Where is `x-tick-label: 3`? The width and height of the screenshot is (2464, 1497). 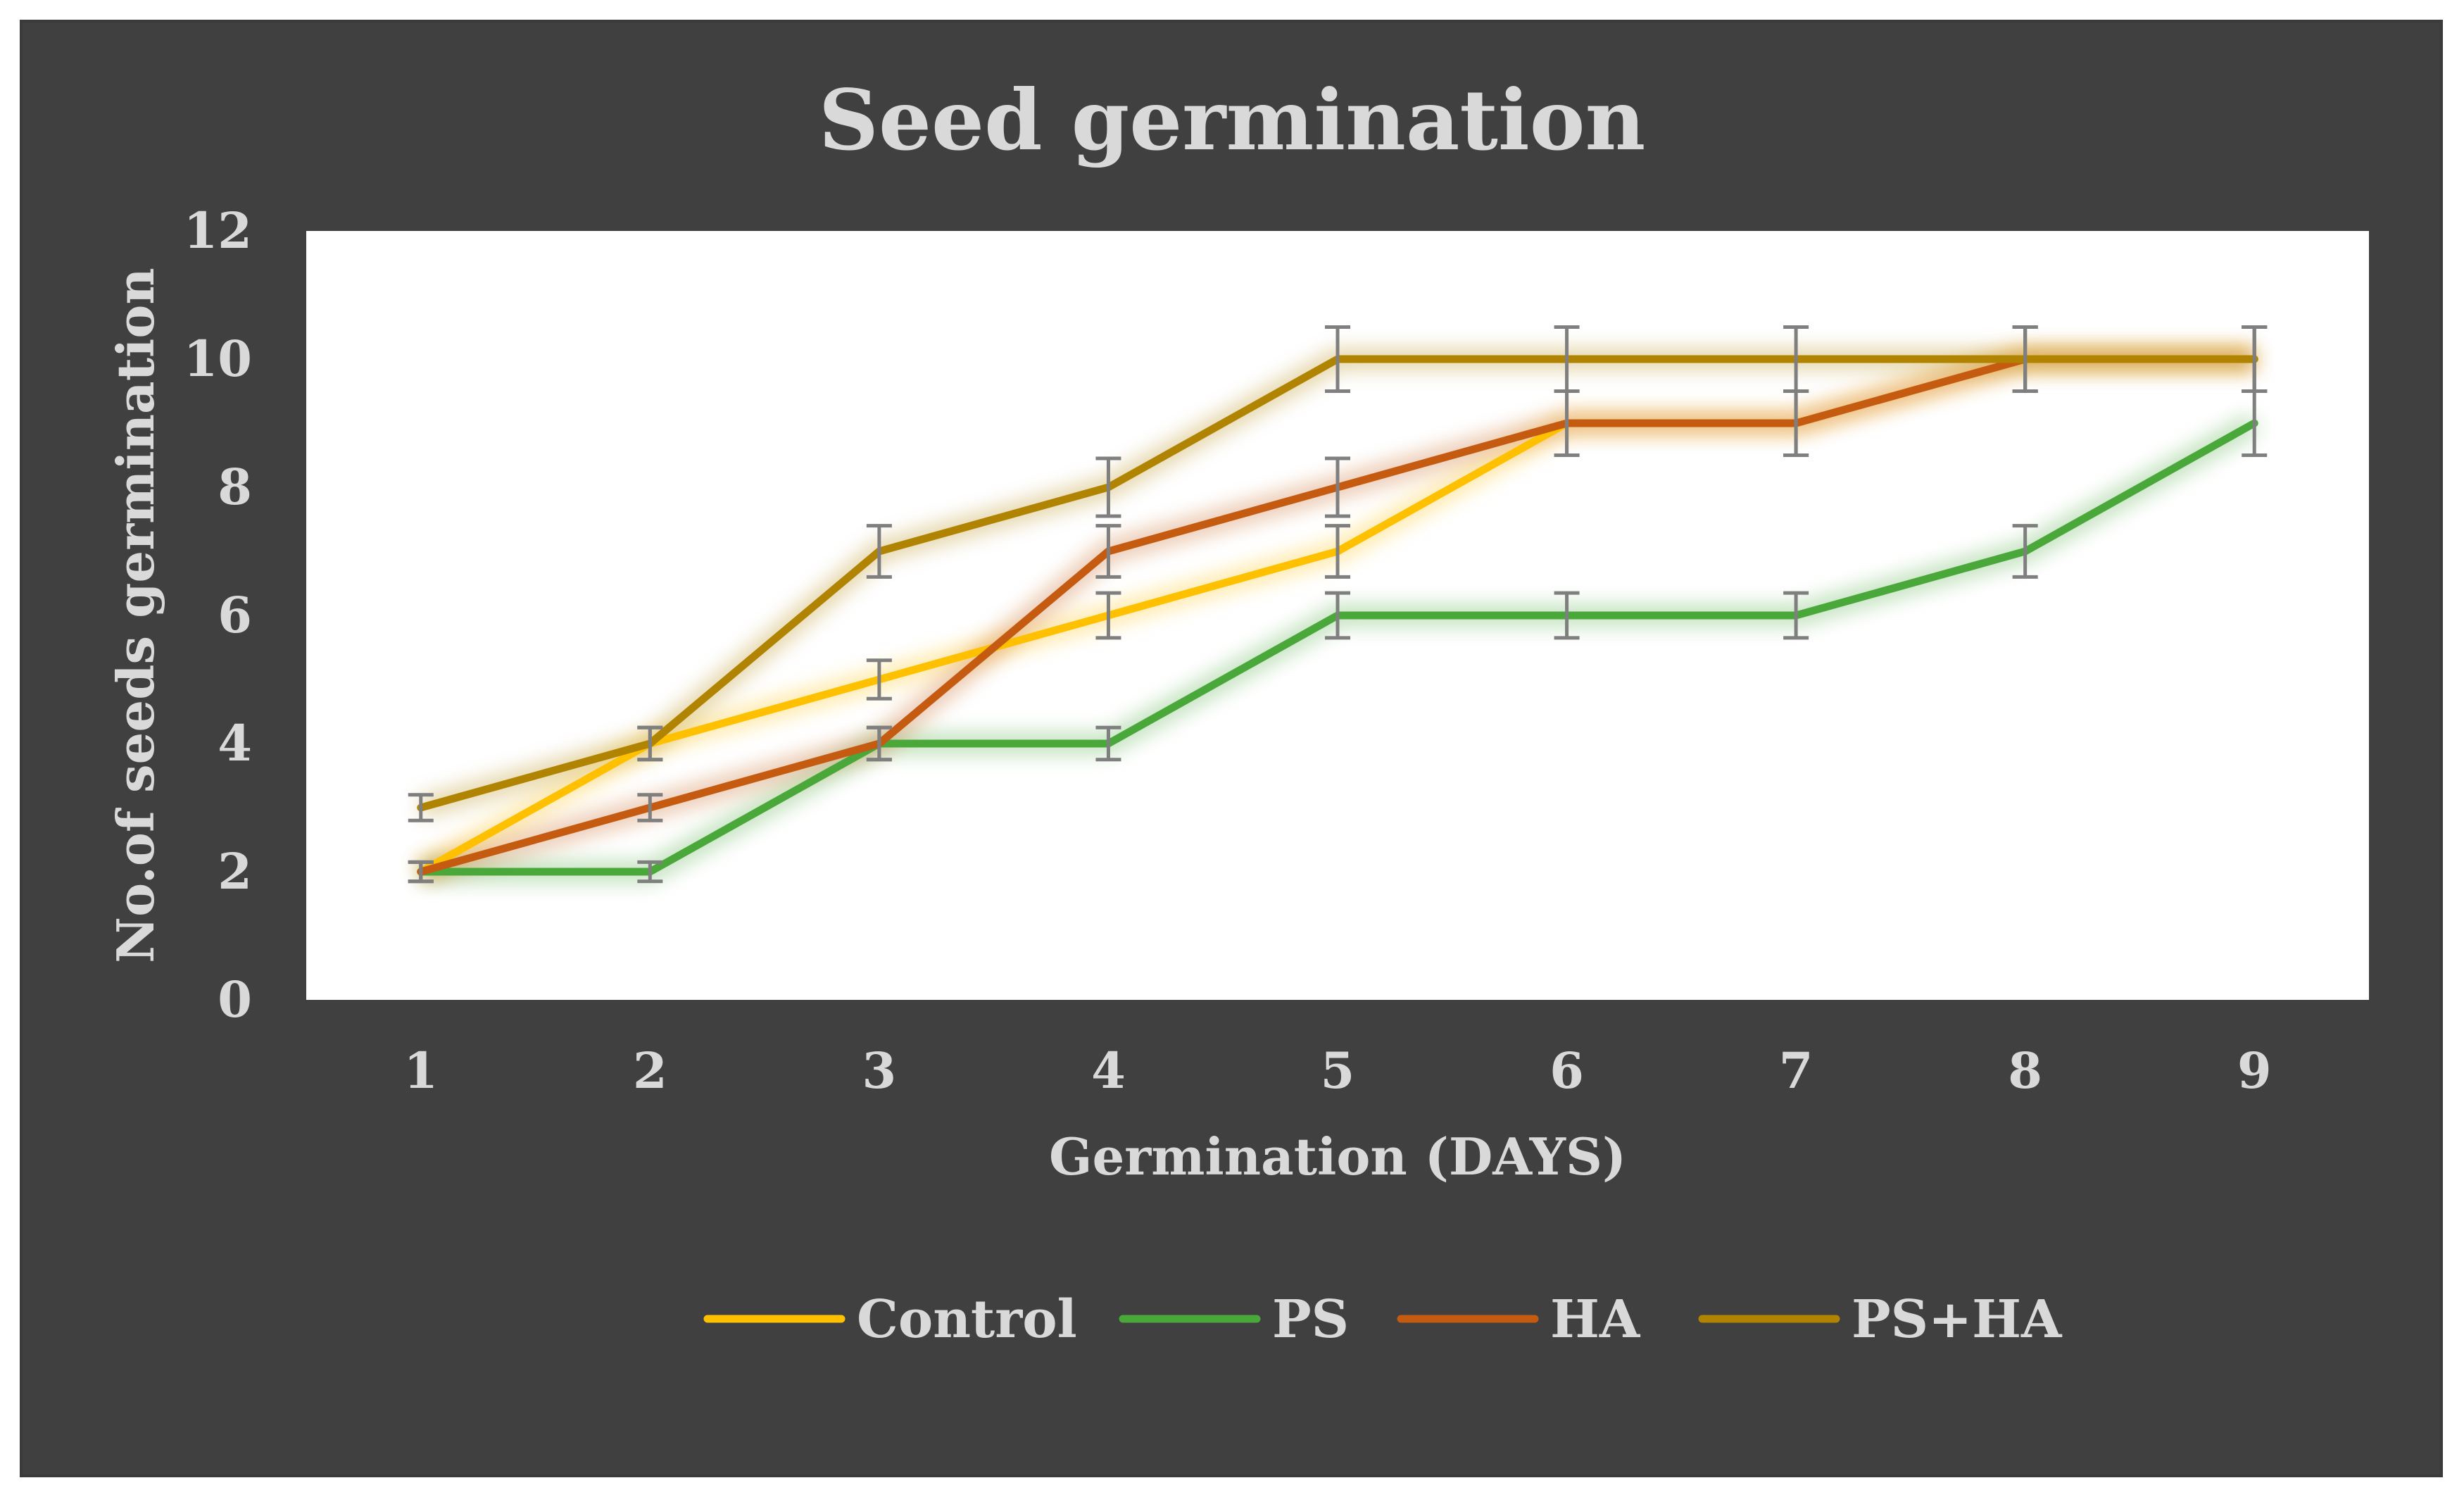
x-tick-label: 3 is located at coordinates (879, 1070).